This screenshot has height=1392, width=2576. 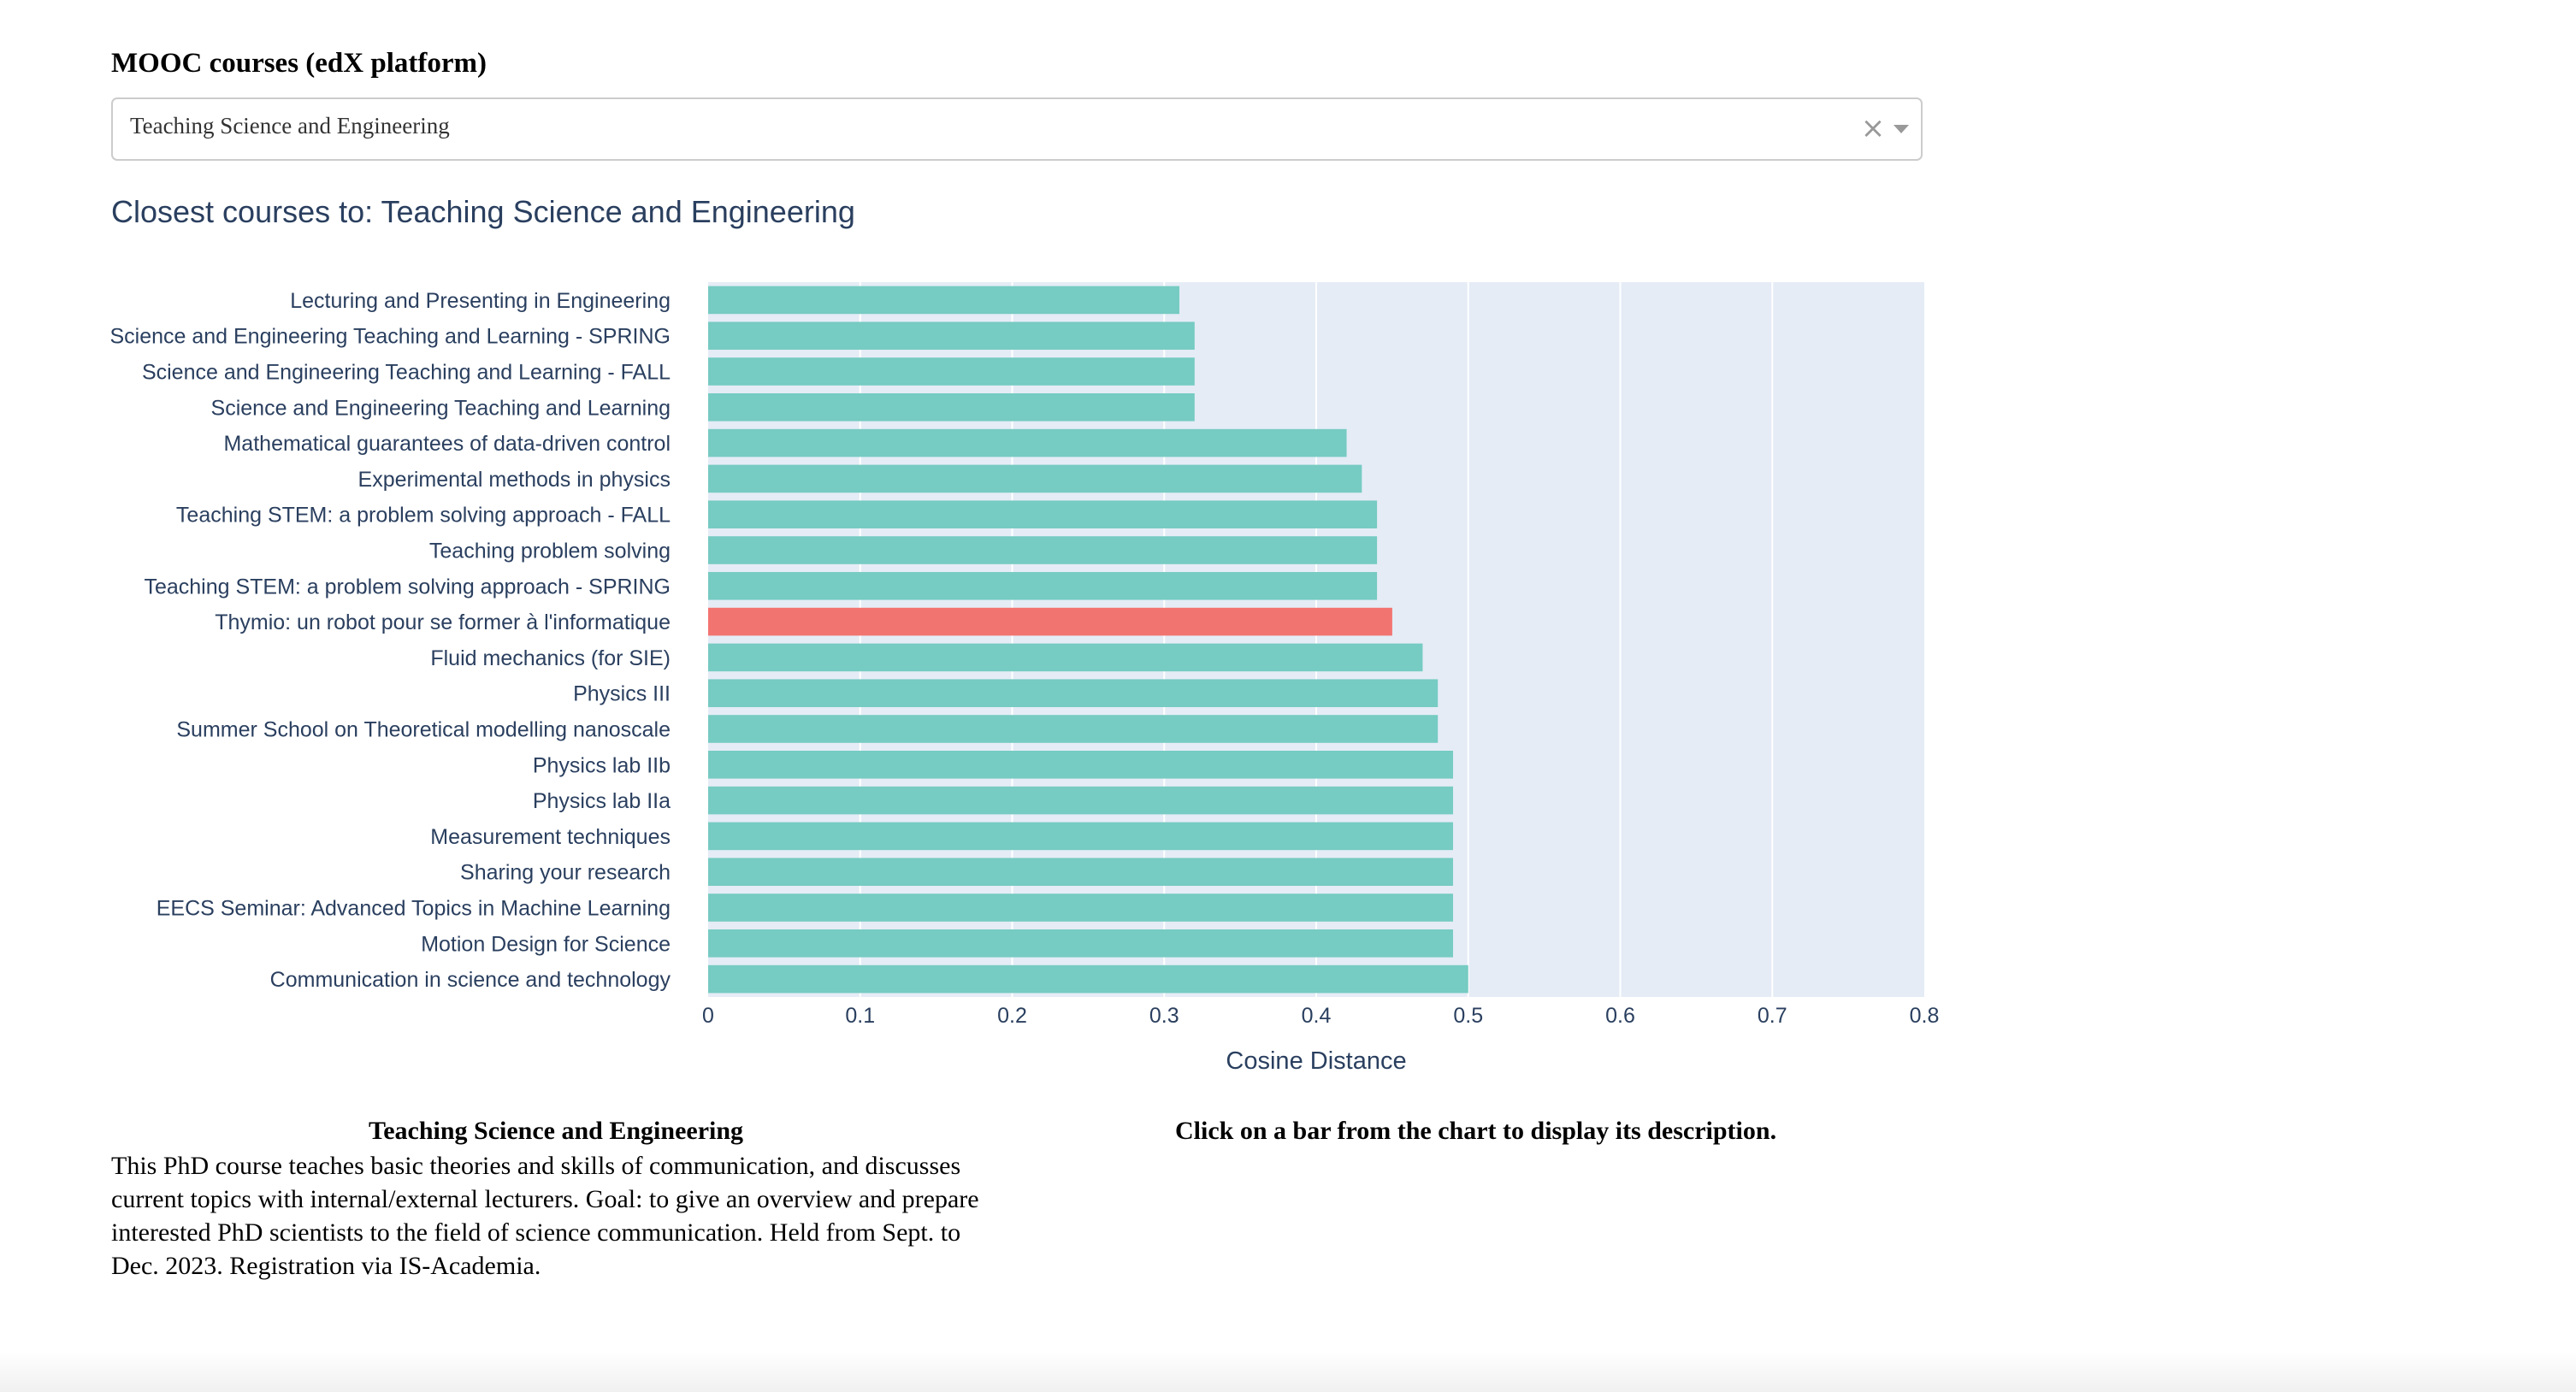 What do you see at coordinates (602, 765) in the screenshot?
I see `category-label: Physics lab IIb` at bounding box center [602, 765].